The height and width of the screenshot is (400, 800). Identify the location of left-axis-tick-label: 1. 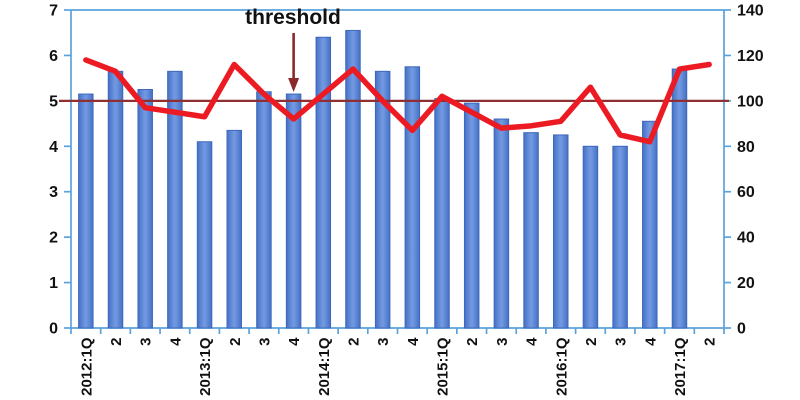
(53, 283).